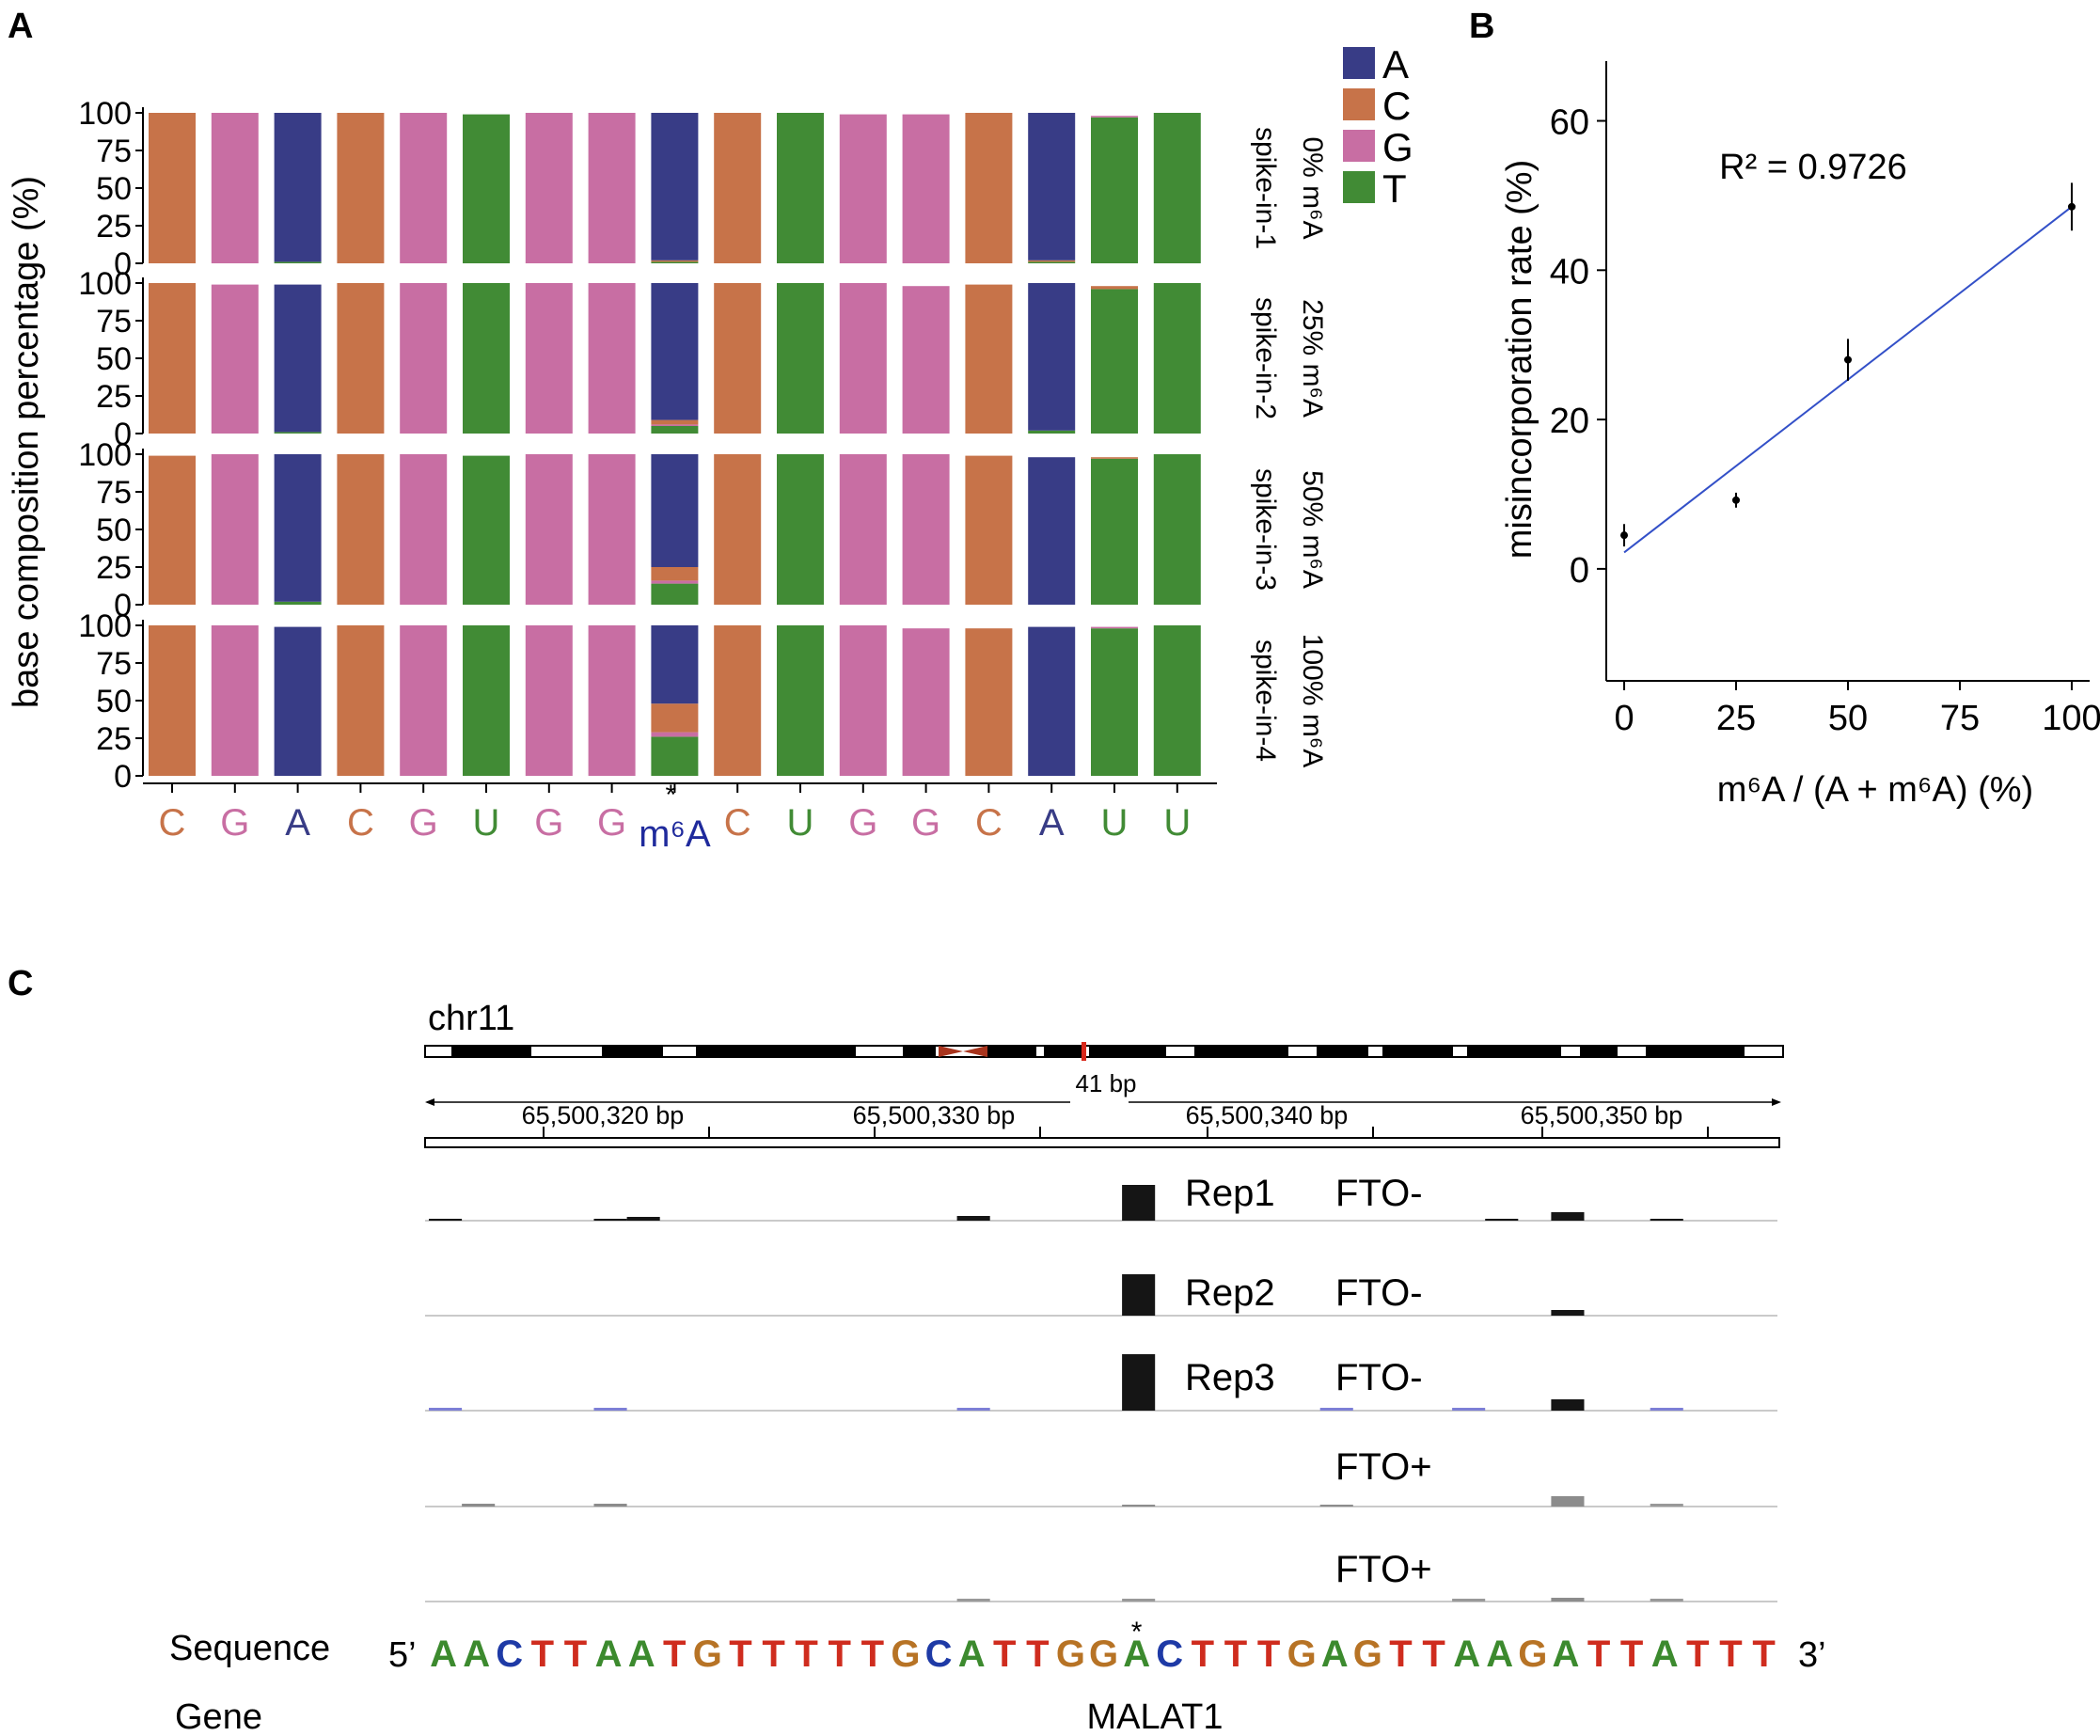 The width and height of the screenshot is (2100, 1736). I want to click on panel-c-gene-label: Gene, so click(218, 1716).